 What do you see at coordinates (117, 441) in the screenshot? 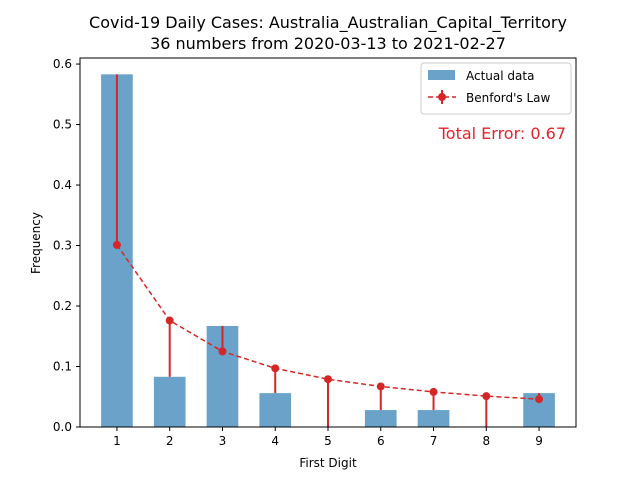
I see `x-tick-label: 1` at bounding box center [117, 441].